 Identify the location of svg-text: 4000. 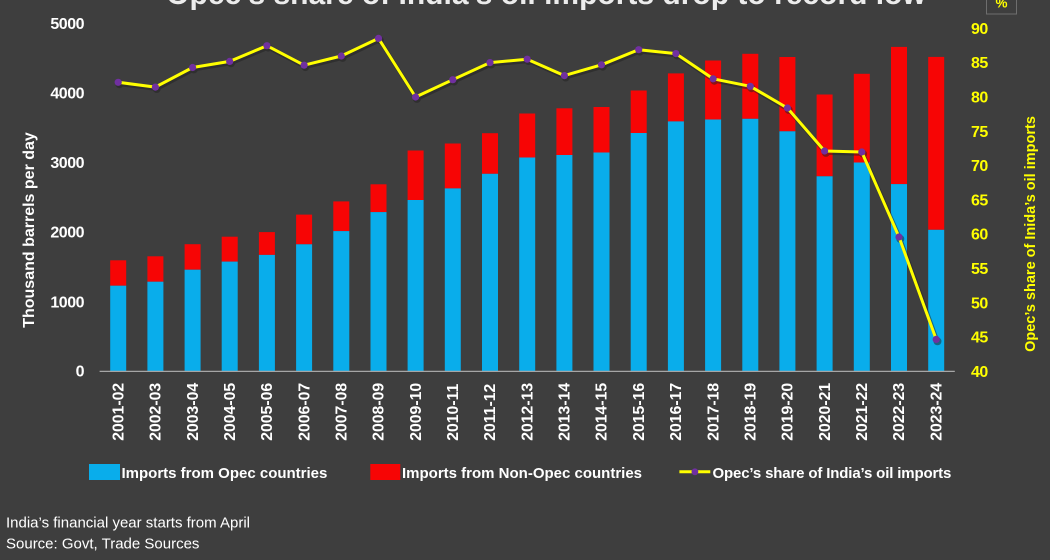
(67, 94).